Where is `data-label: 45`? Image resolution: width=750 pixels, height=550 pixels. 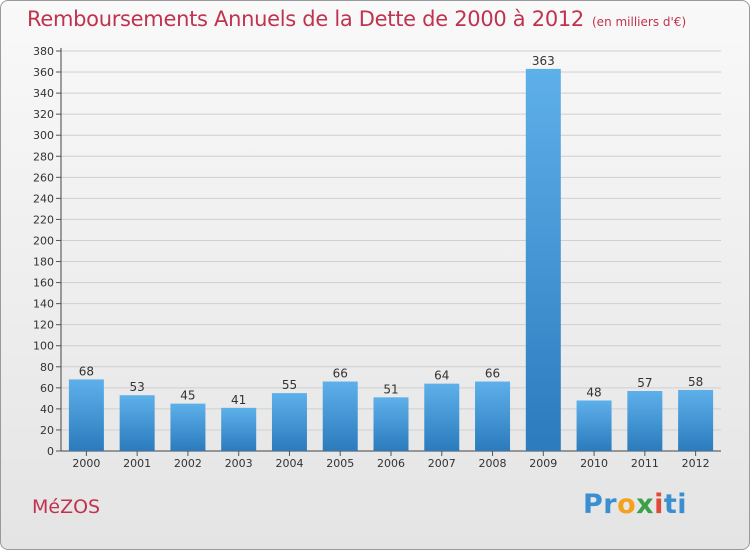
data-label: 45 is located at coordinates (187, 396).